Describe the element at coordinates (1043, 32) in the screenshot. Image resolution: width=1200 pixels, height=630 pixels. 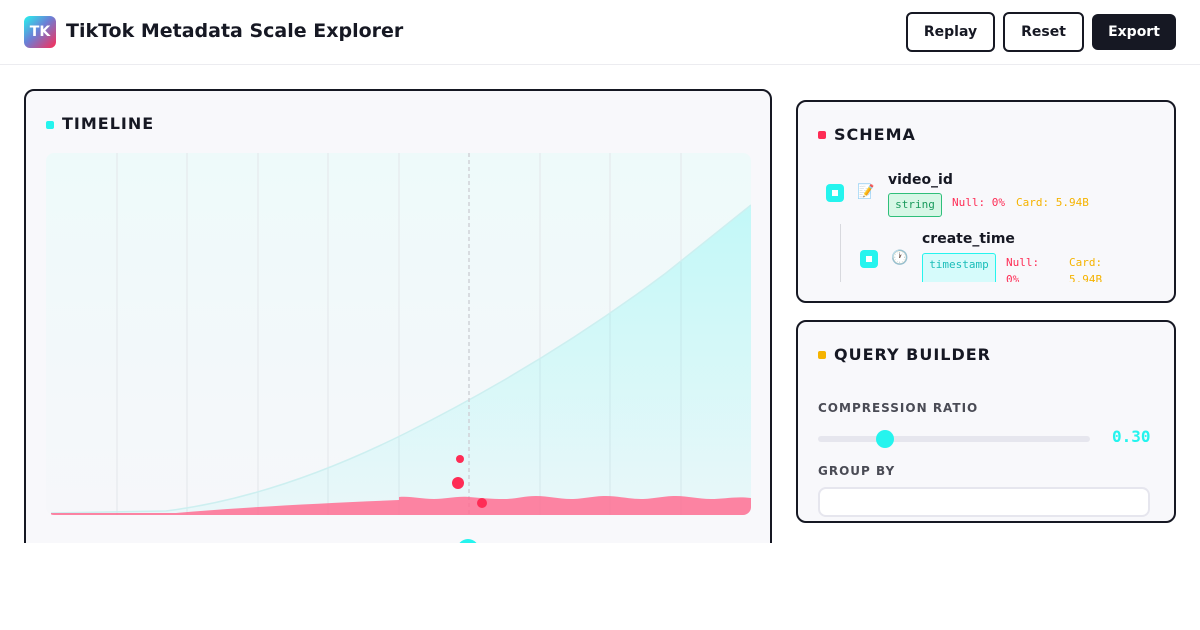
I see `reset-button: Reset` at that location.